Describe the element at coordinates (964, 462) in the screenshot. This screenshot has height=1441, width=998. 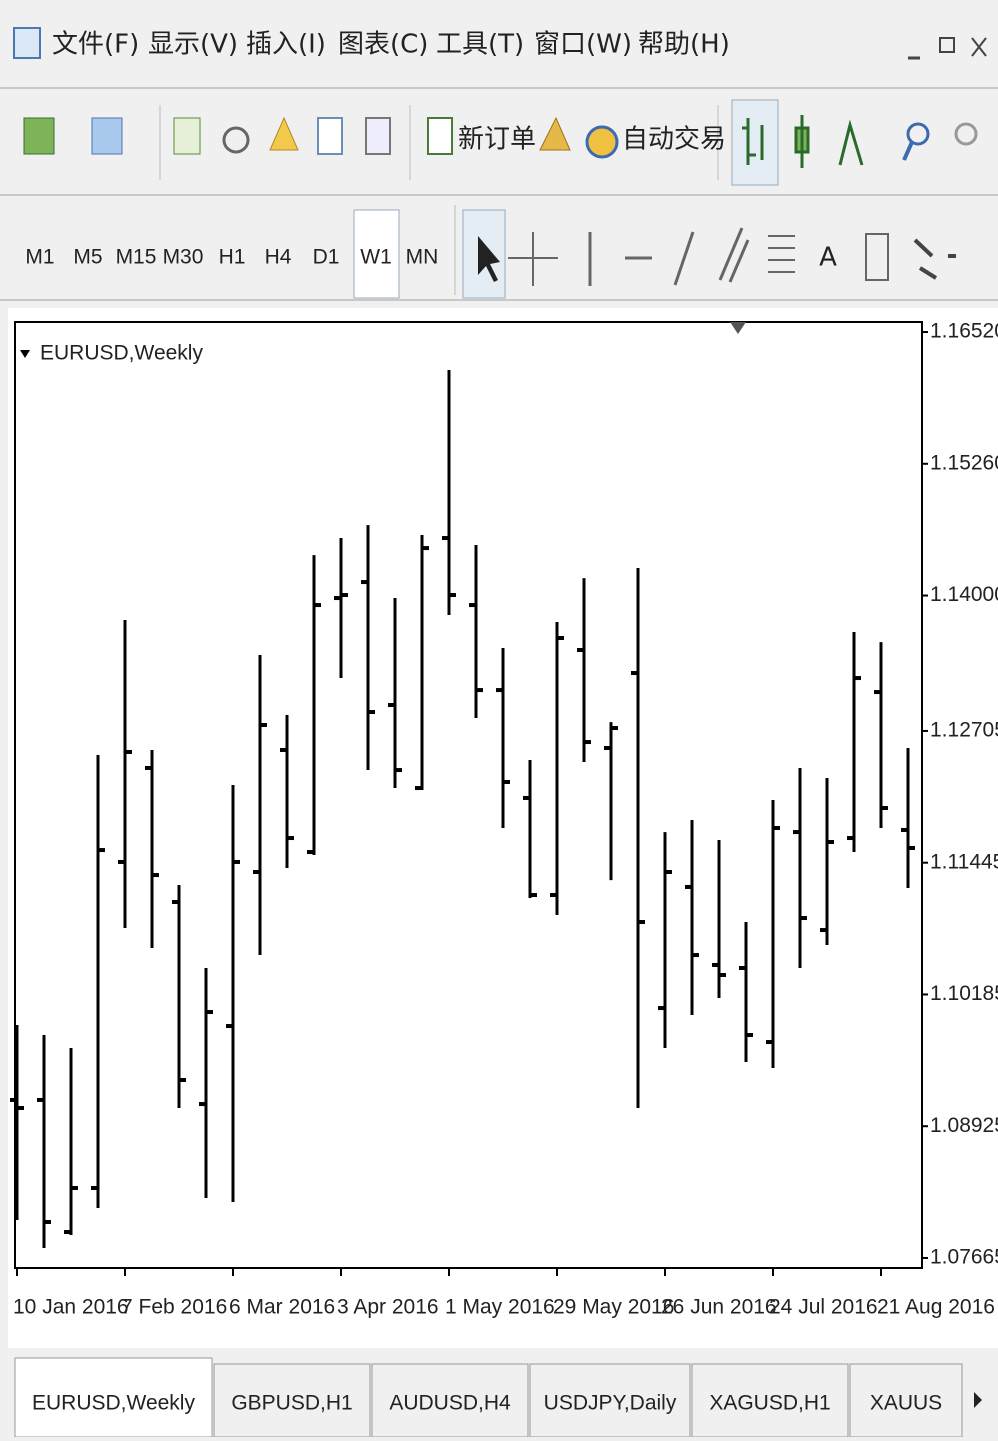
I see `y-tick-label: 1.15260` at that location.